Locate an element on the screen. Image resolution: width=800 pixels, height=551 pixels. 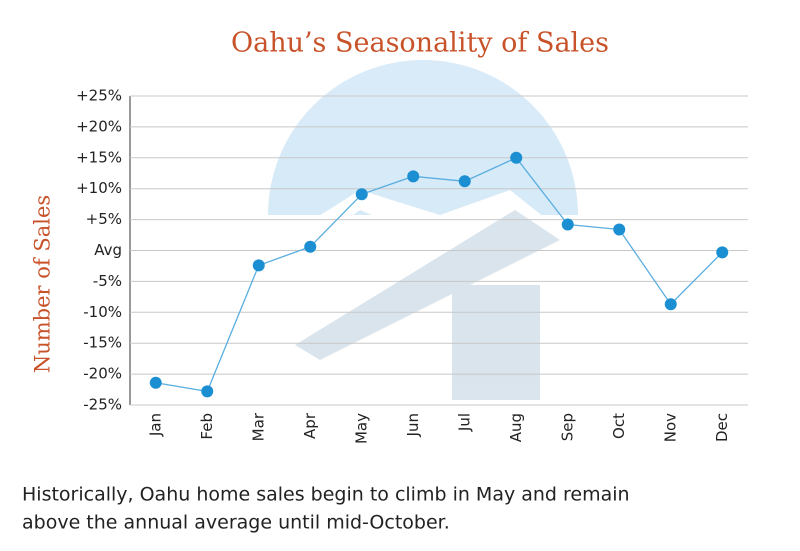
x-tick-label: Feb is located at coordinates (207, 426).